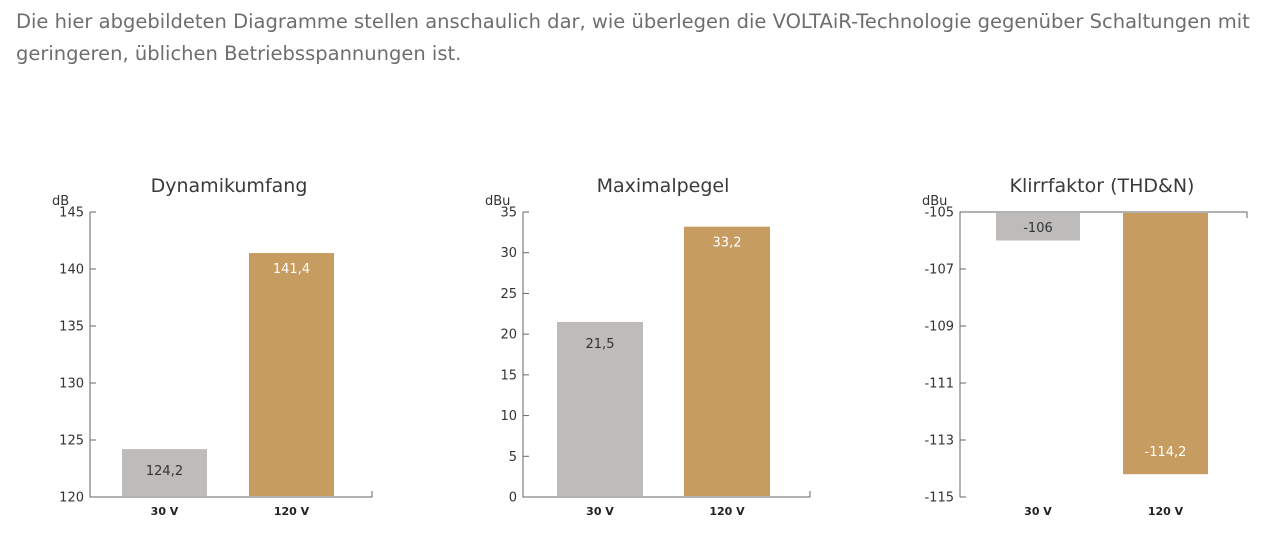 This screenshot has width=1280, height=550. What do you see at coordinates (71, 384) in the screenshot?
I see `y-tick-label: 130` at bounding box center [71, 384].